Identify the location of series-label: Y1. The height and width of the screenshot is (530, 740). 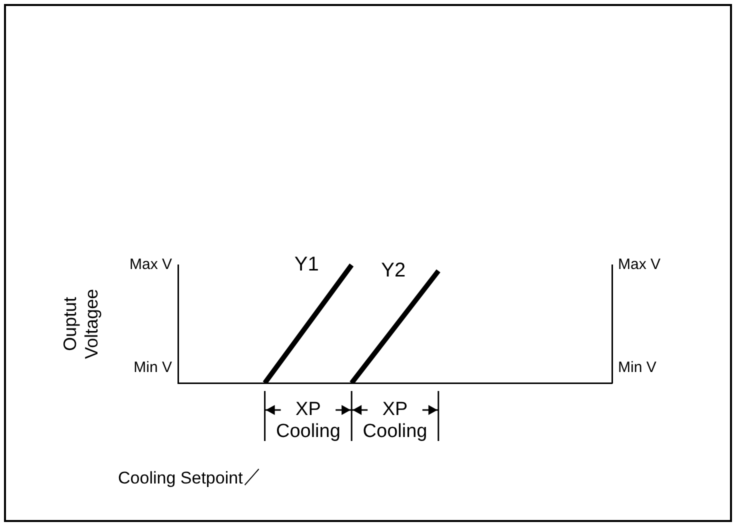
(306, 265).